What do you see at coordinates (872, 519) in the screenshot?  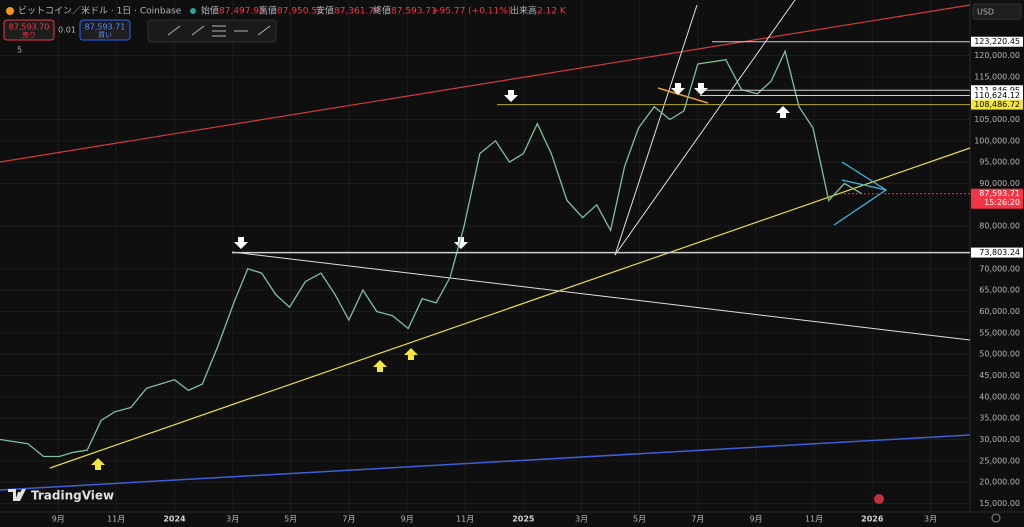 I see `x-tick-label: 2026` at bounding box center [872, 519].